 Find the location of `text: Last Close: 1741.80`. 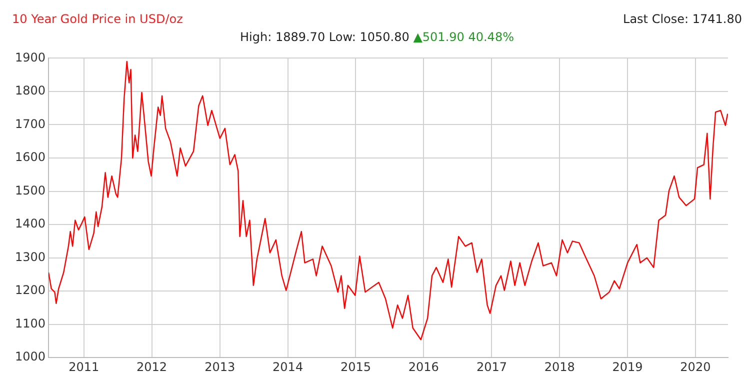

text: Last Close: 1741.80 is located at coordinates (682, 20).